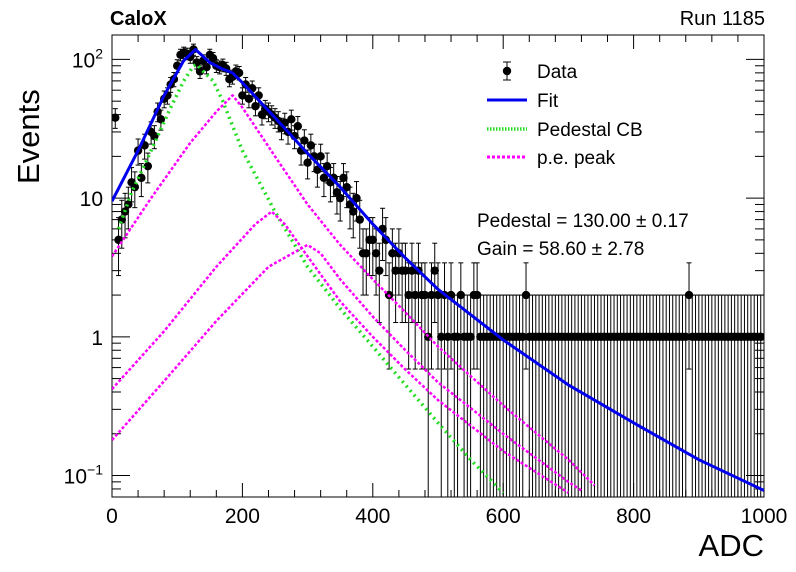 The height and width of the screenshot is (572, 796). Describe the element at coordinates (576, 158) in the screenshot. I see `legend-label: p.e. peak` at that location.